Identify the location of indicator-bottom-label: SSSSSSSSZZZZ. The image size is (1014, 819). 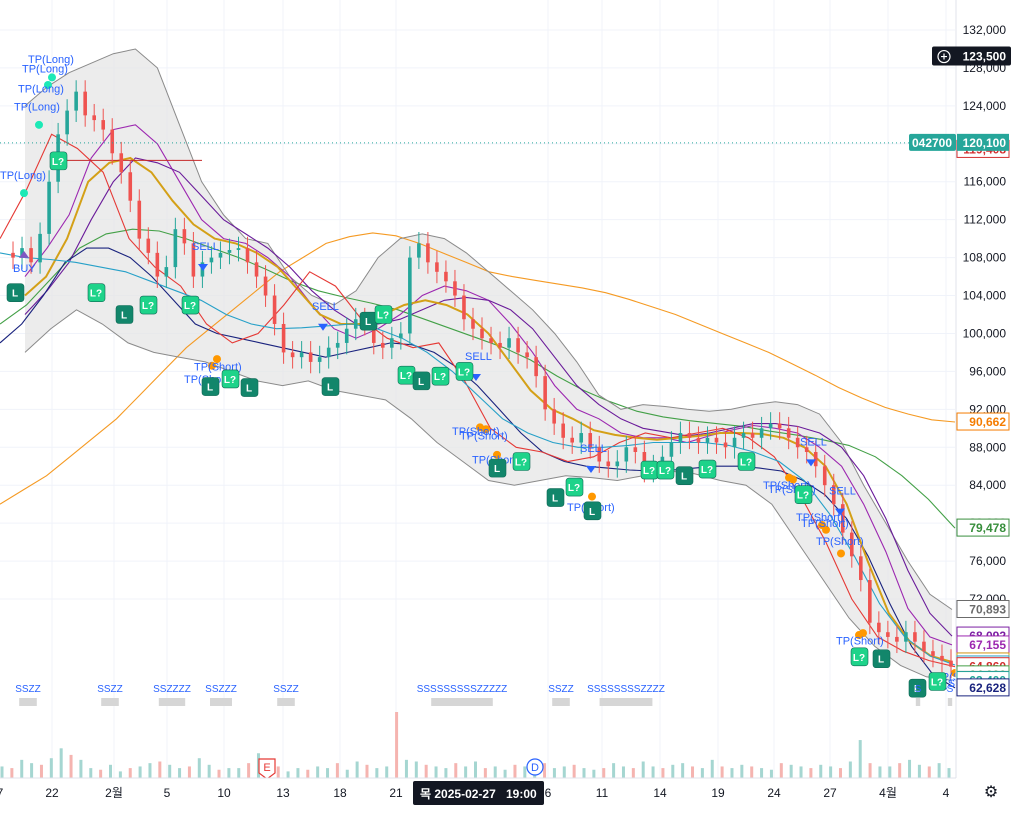
(626, 689).